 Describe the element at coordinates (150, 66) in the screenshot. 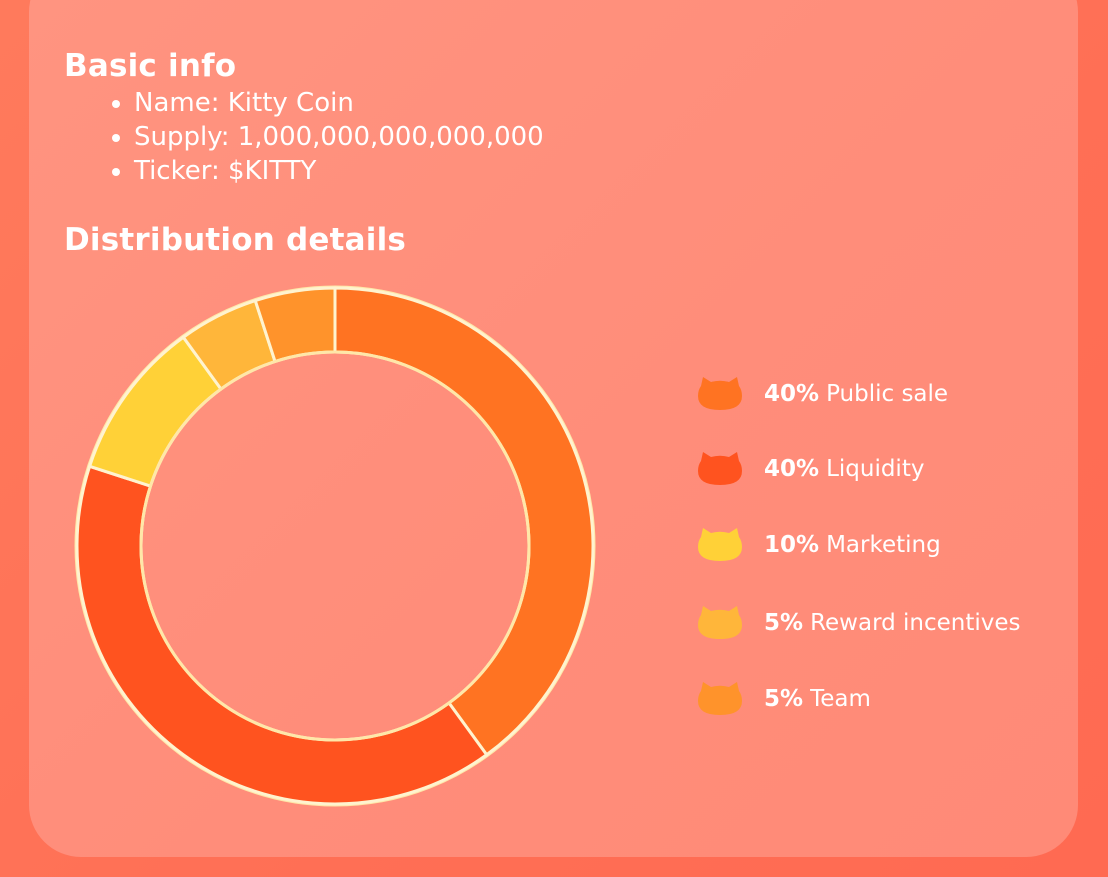

I see `basic-info-heading: Basic info` at that location.